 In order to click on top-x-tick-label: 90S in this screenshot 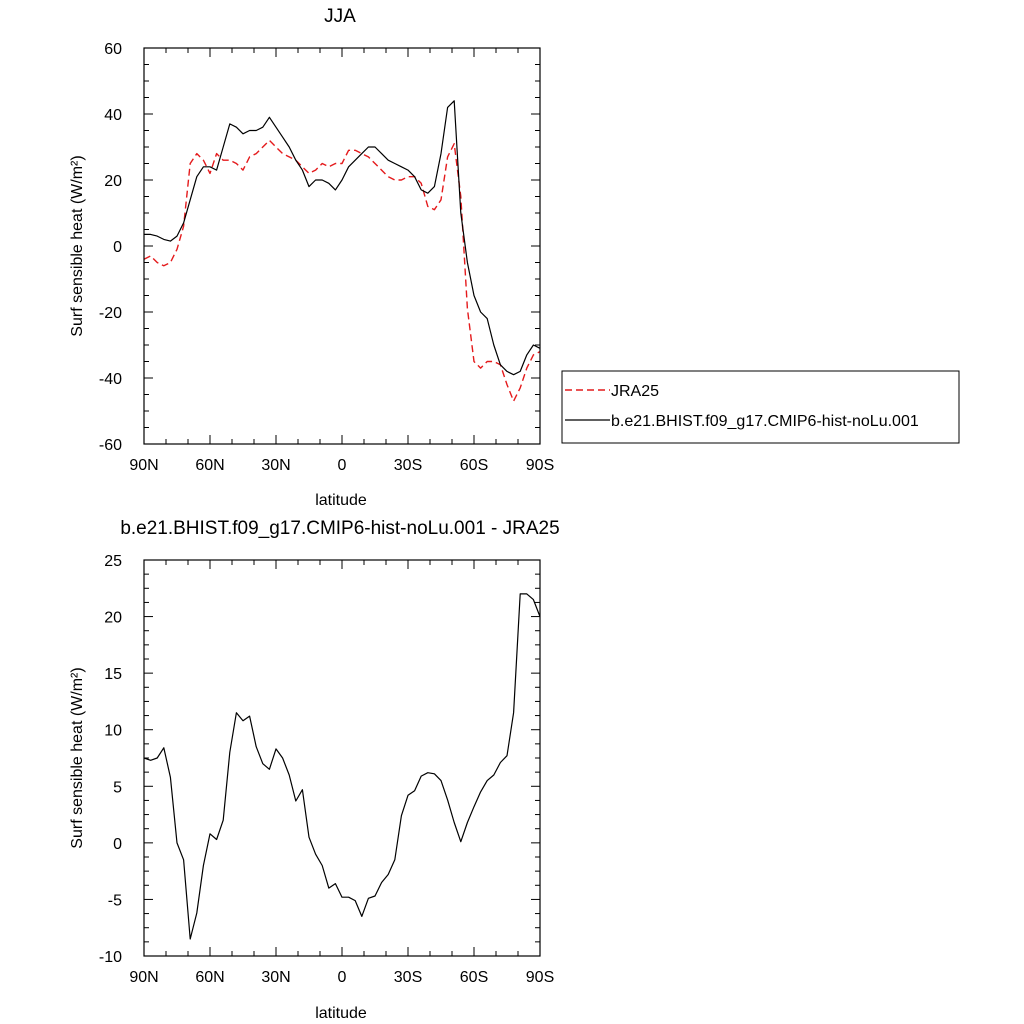, I will do `click(540, 465)`.